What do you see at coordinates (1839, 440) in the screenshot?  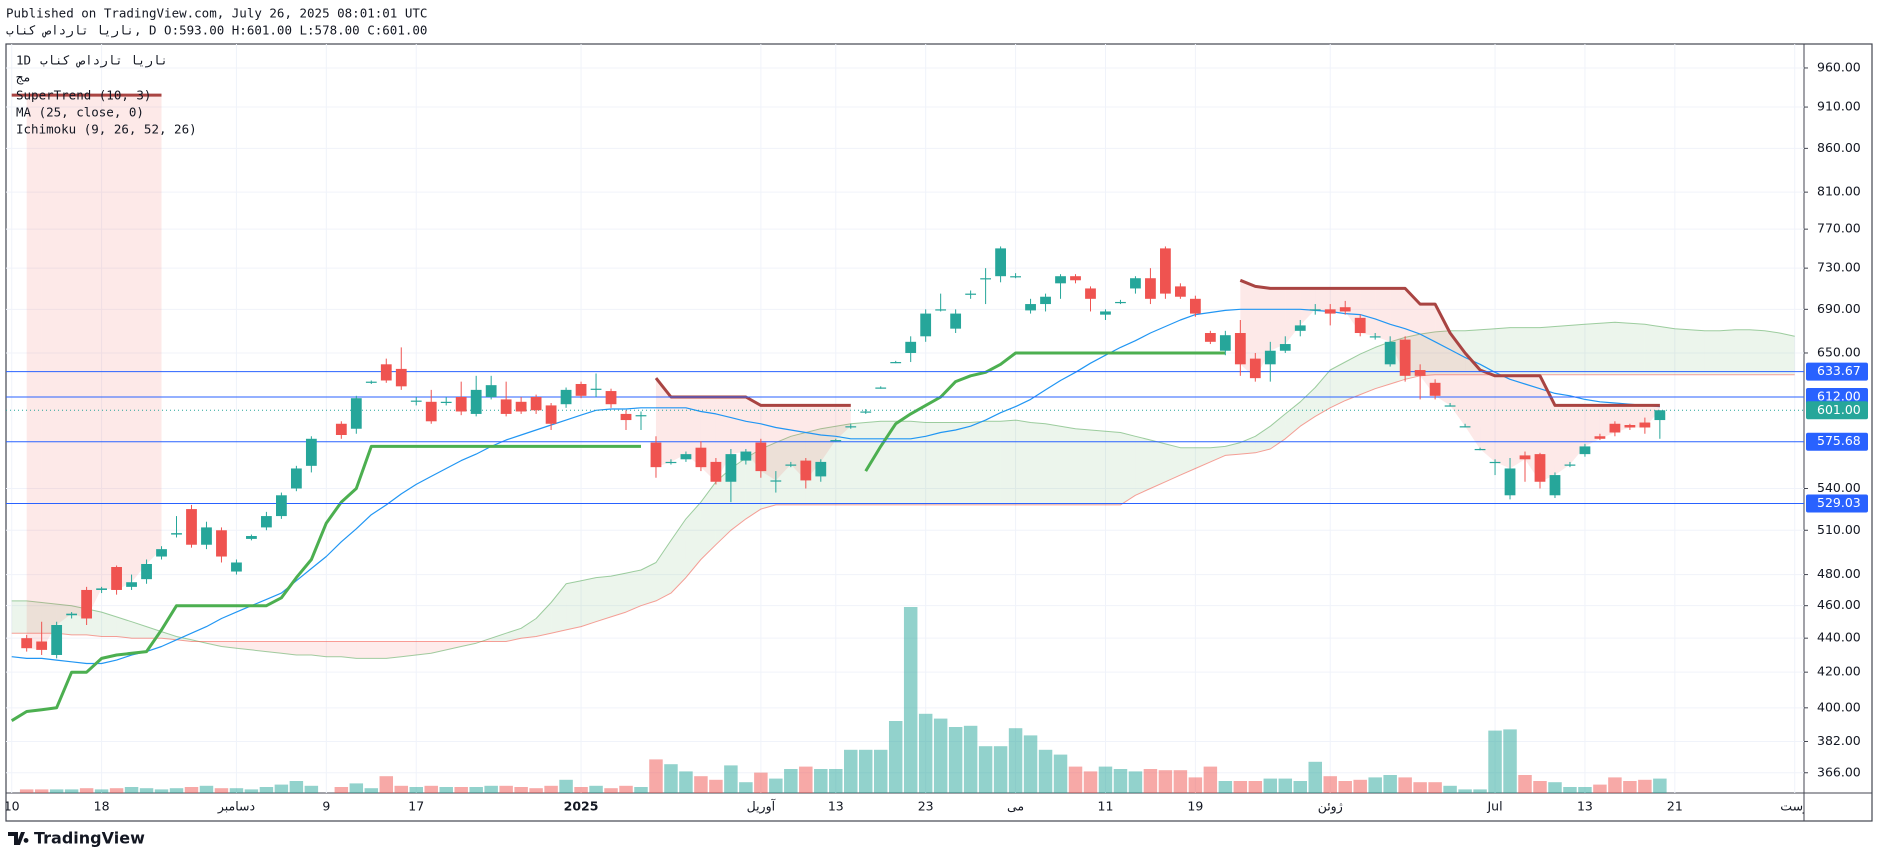 I see `price-label: 575.68` at bounding box center [1839, 440].